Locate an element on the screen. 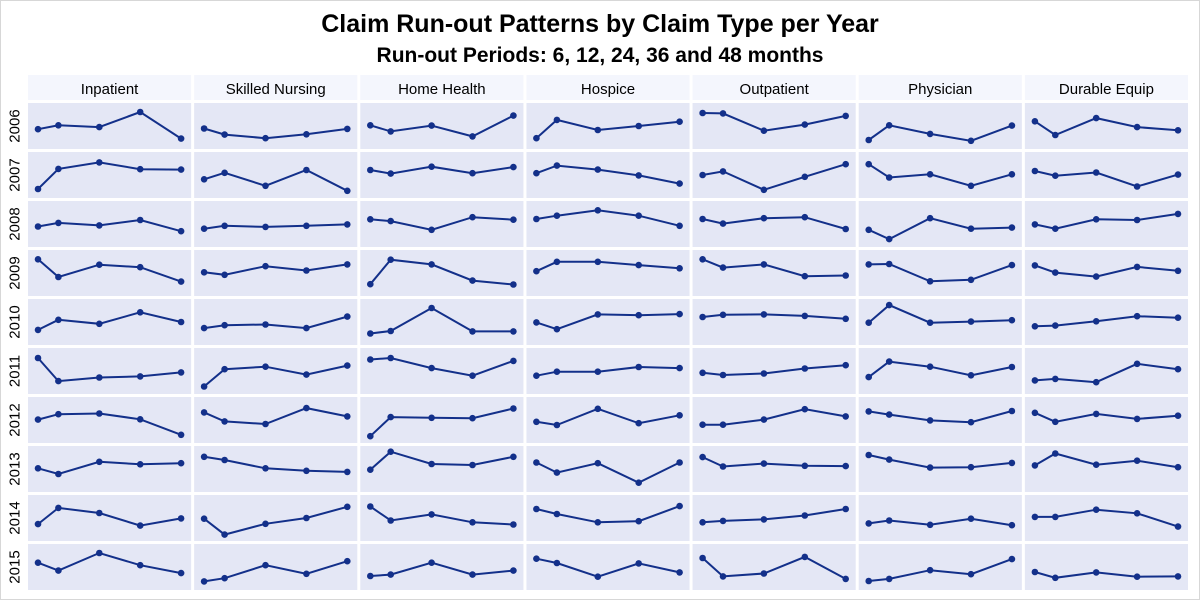  row-label-2008: 2008 is located at coordinates (15, 223).